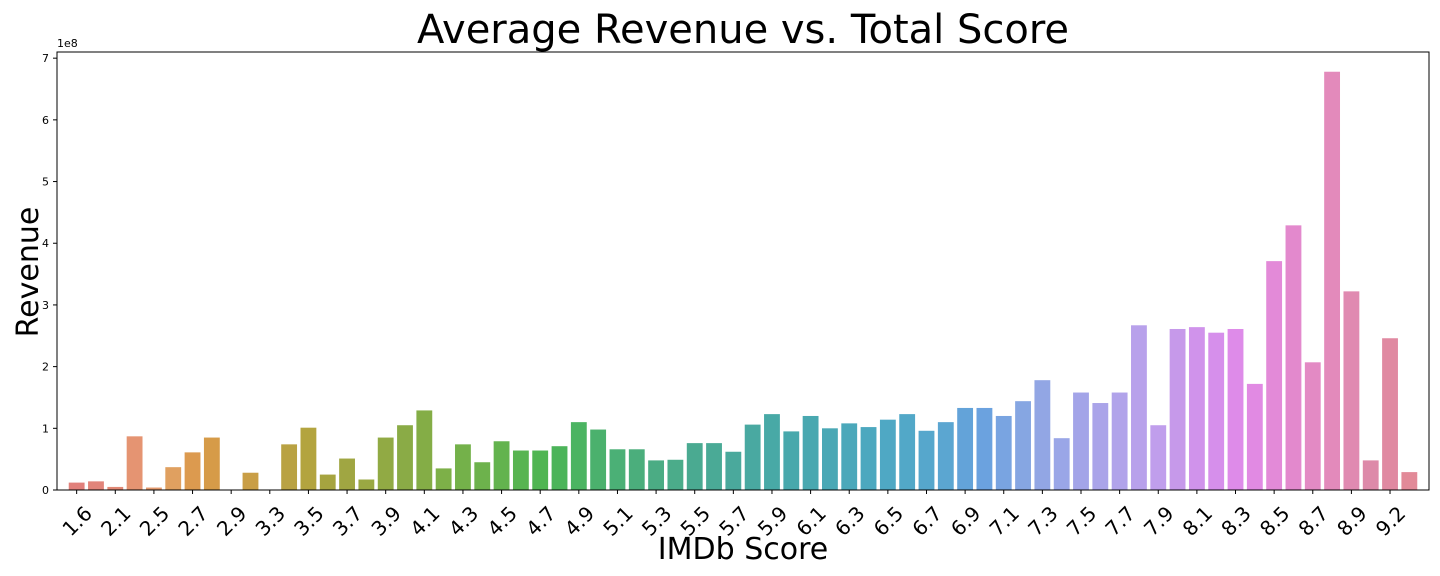 The image size is (1440, 576). I want to click on bar-5.7, so click(733, 470).